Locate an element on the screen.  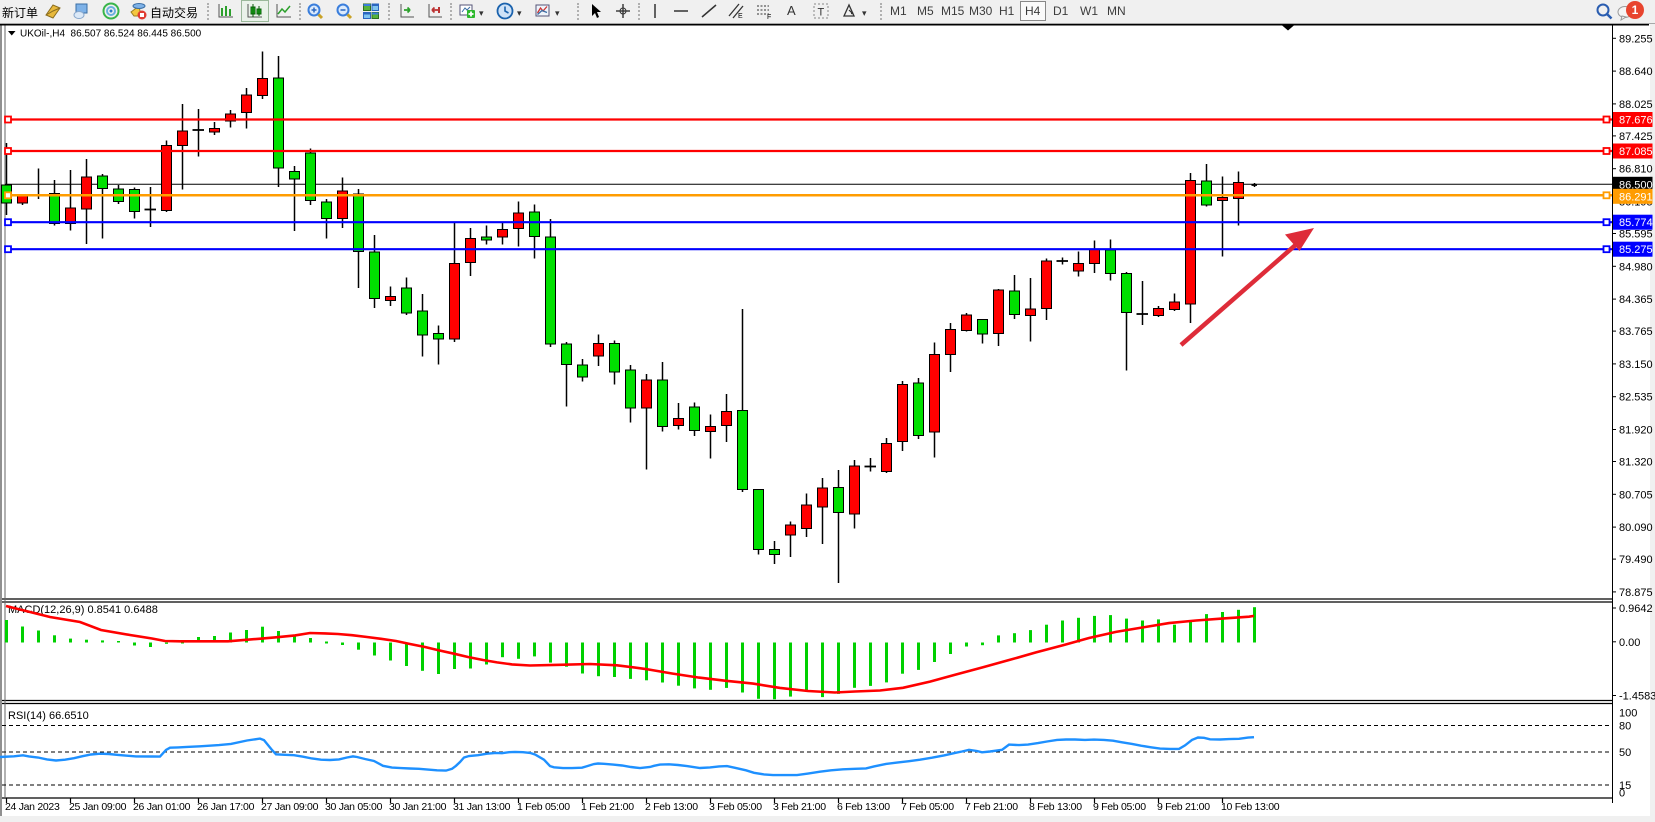
svg-text: 88.025 is located at coordinates (1636, 105).